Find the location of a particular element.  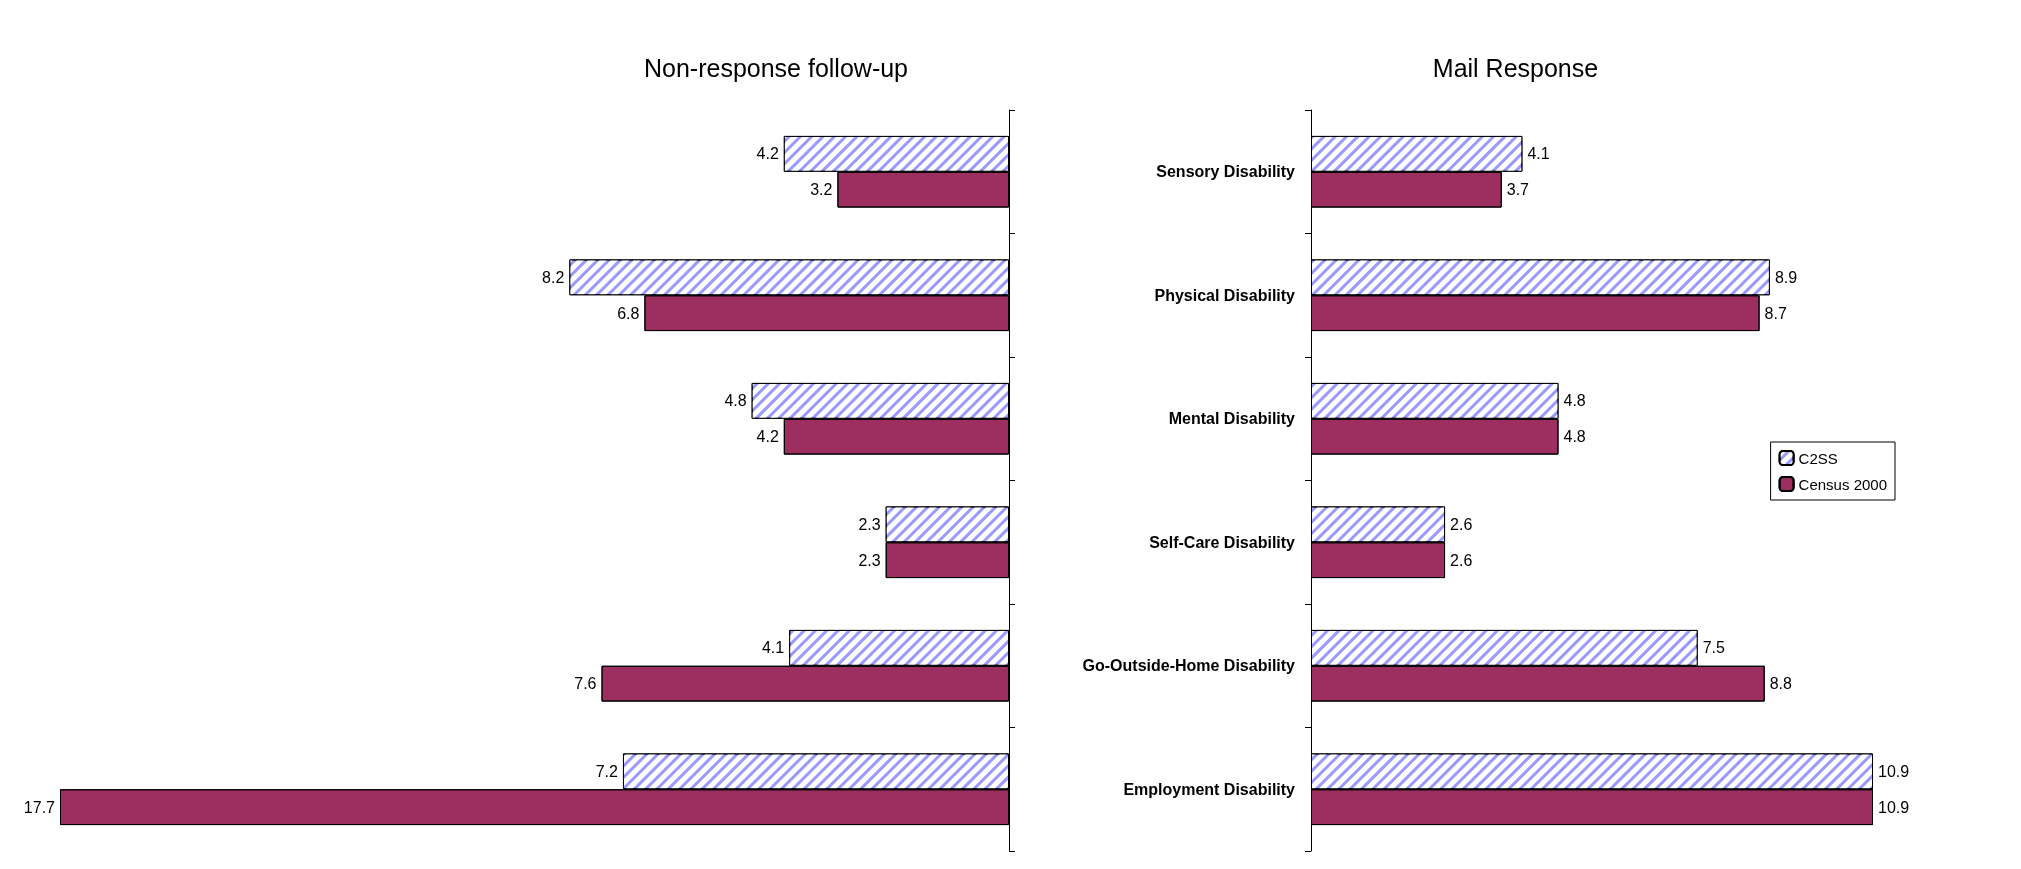

legend-label: C2SS is located at coordinates (1818, 458).